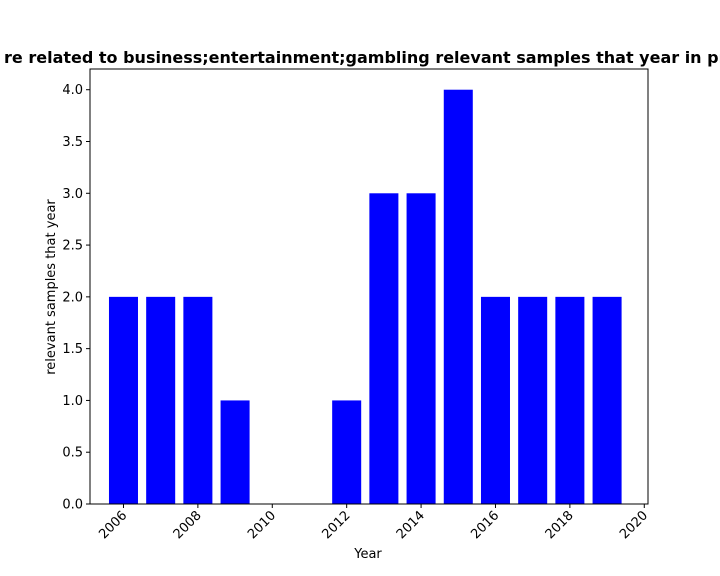 This screenshot has height=576, width=720. What do you see at coordinates (235, 452) in the screenshot?
I see `bar-2009` at bounding box center [235, 452].